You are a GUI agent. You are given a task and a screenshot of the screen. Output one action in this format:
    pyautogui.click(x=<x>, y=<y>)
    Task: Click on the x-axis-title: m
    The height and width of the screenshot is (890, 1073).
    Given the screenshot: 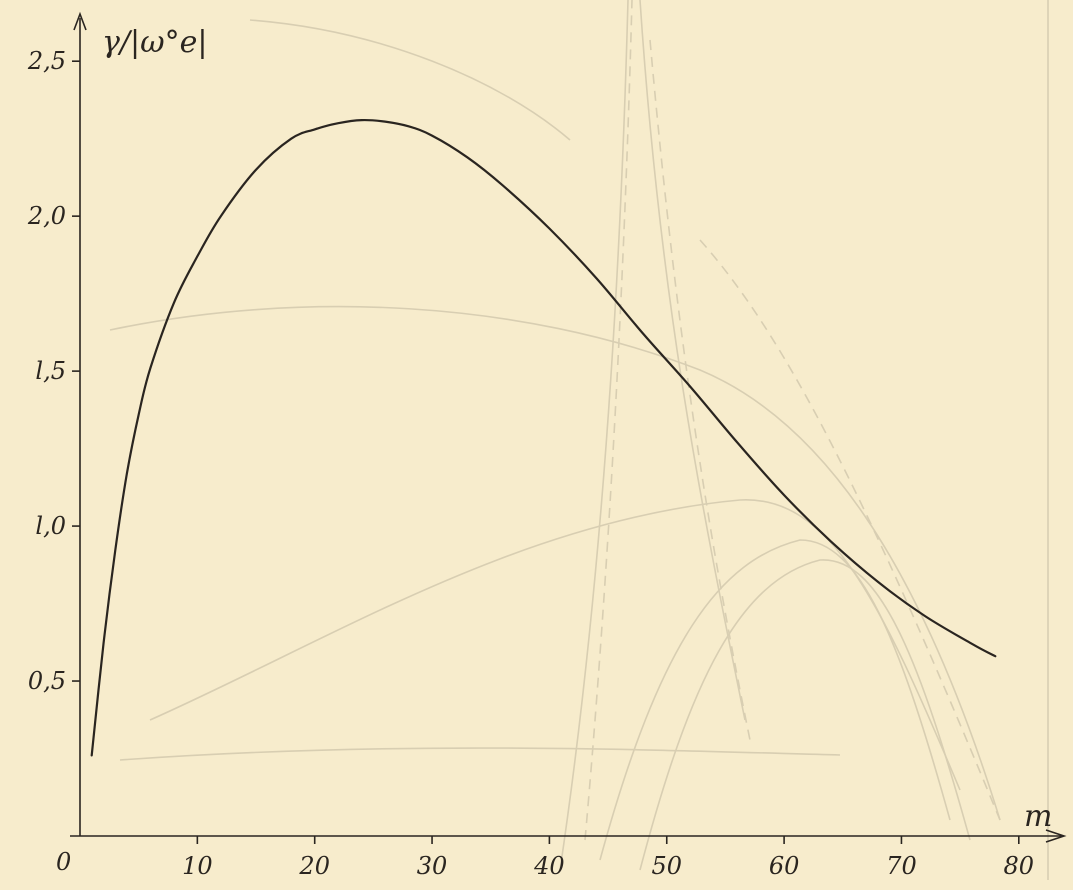 What is the action you would take?
    pyautogui.click(x=1038, y=816)
    